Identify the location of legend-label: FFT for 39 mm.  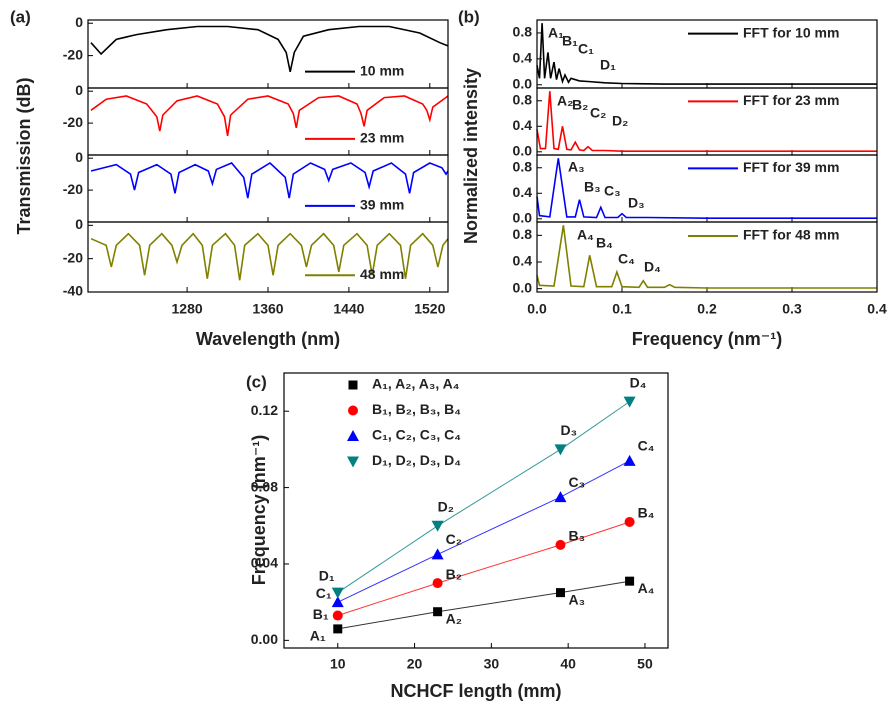
(791, 167).